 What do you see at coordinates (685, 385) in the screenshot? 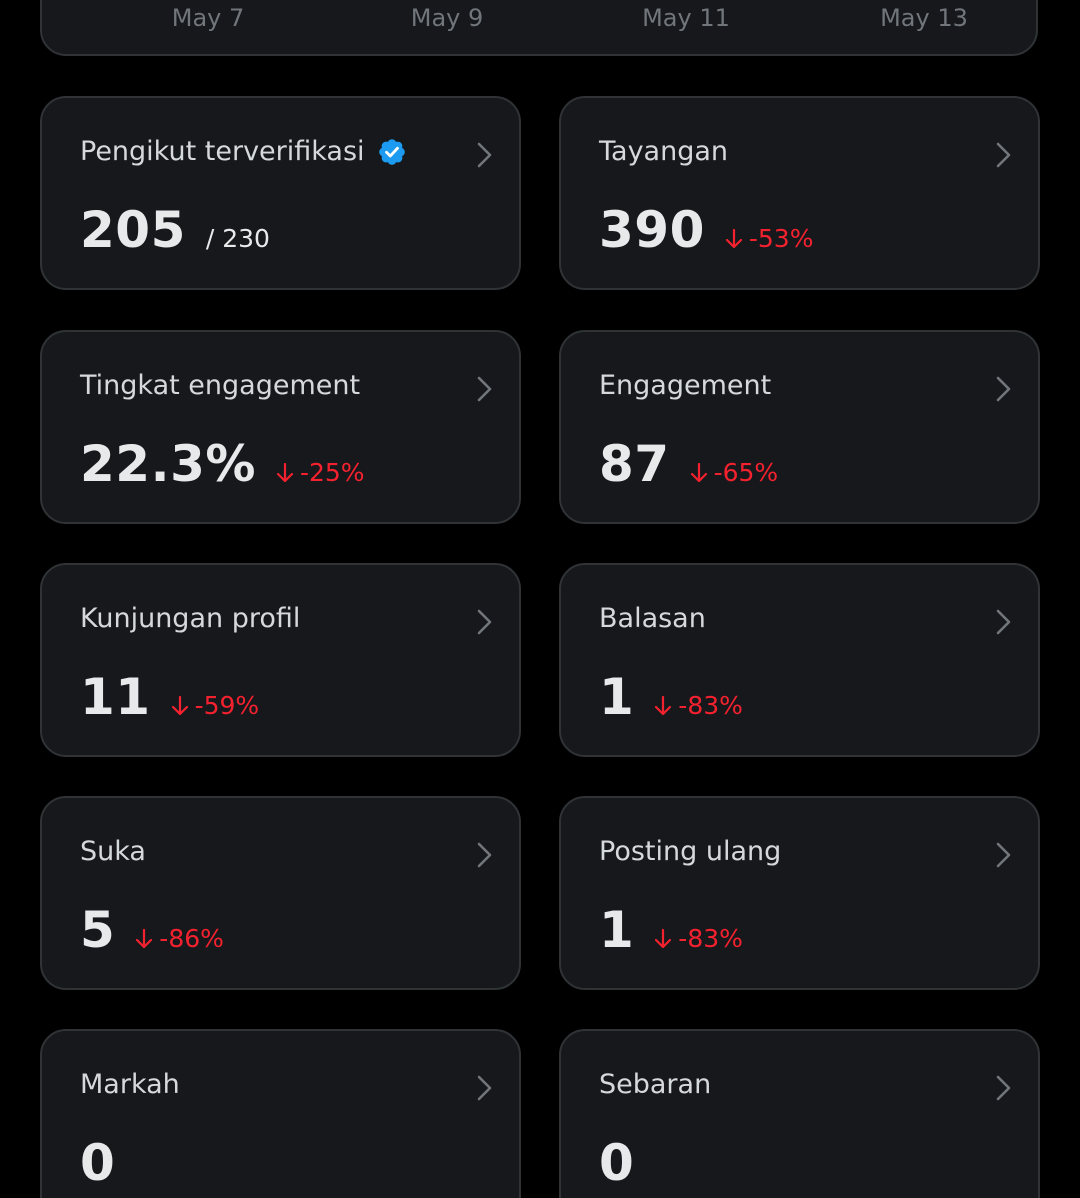
I see `metric-label: Engagement` at bounding box center [685, 385].